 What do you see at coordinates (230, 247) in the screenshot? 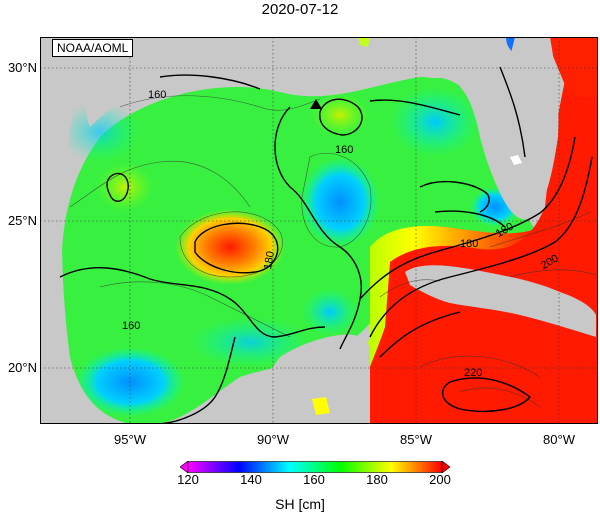
I see `warm-eddy` at bounding box center [230, 247].